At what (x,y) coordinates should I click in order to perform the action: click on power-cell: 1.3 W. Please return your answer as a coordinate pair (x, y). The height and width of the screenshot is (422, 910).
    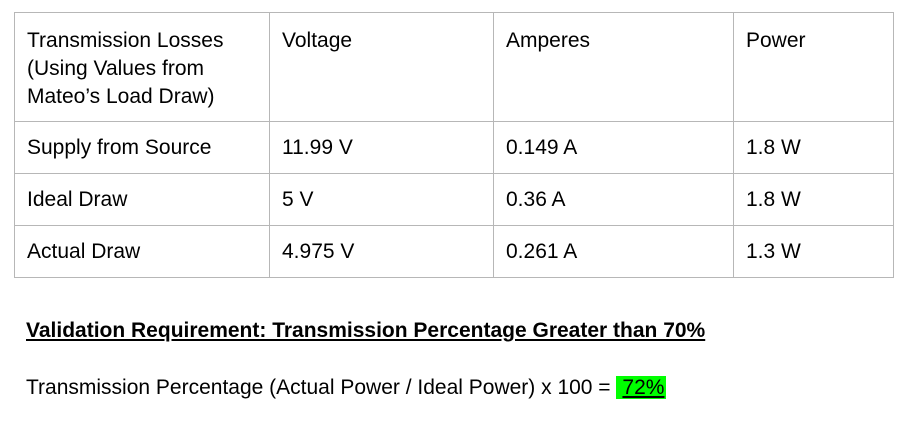
    Looking at the image, I should click on (813, 251).